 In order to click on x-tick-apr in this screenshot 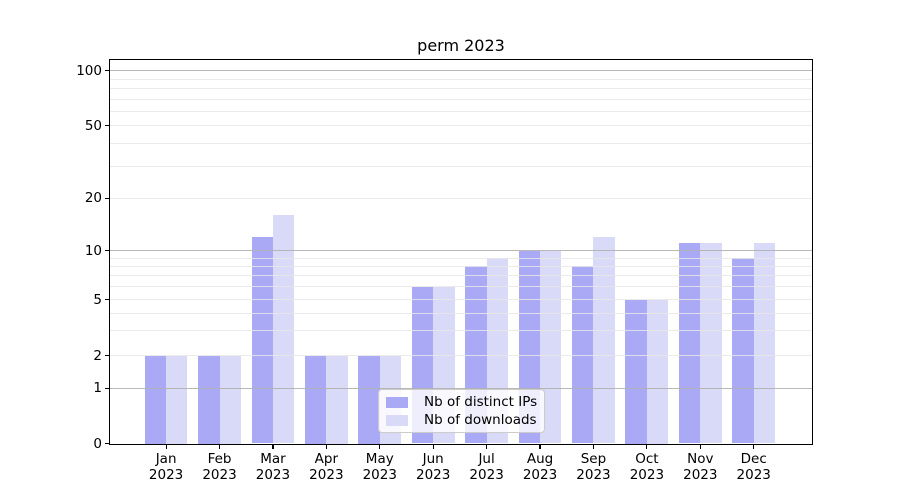, I will do `click(326, 446)`.